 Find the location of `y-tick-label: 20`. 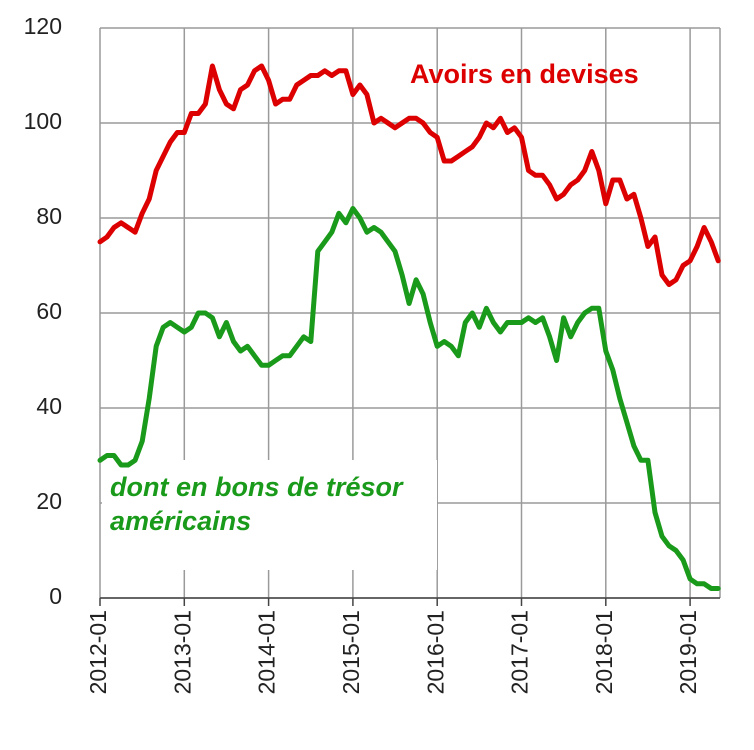

y-tick-label: 20 is located at coordinates (49, 501).